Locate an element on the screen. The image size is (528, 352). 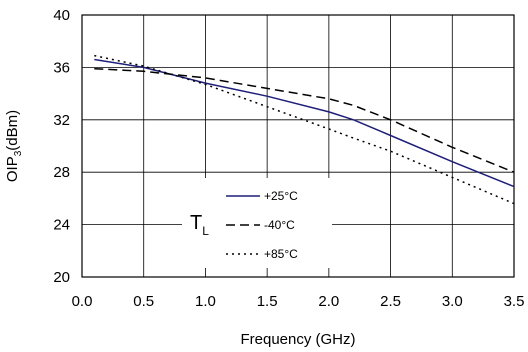
y-axis-title: OIP3(dBm) is located at coordinates (14, 146).